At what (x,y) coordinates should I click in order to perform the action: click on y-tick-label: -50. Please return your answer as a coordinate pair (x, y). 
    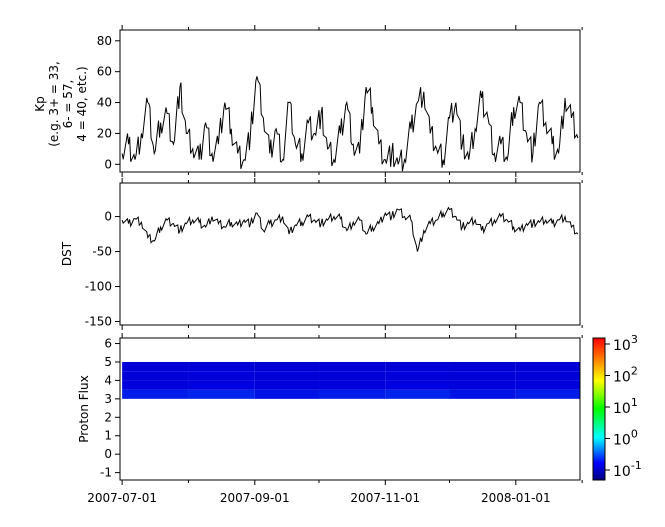
    Looking at the image, I should click on (102, 252).